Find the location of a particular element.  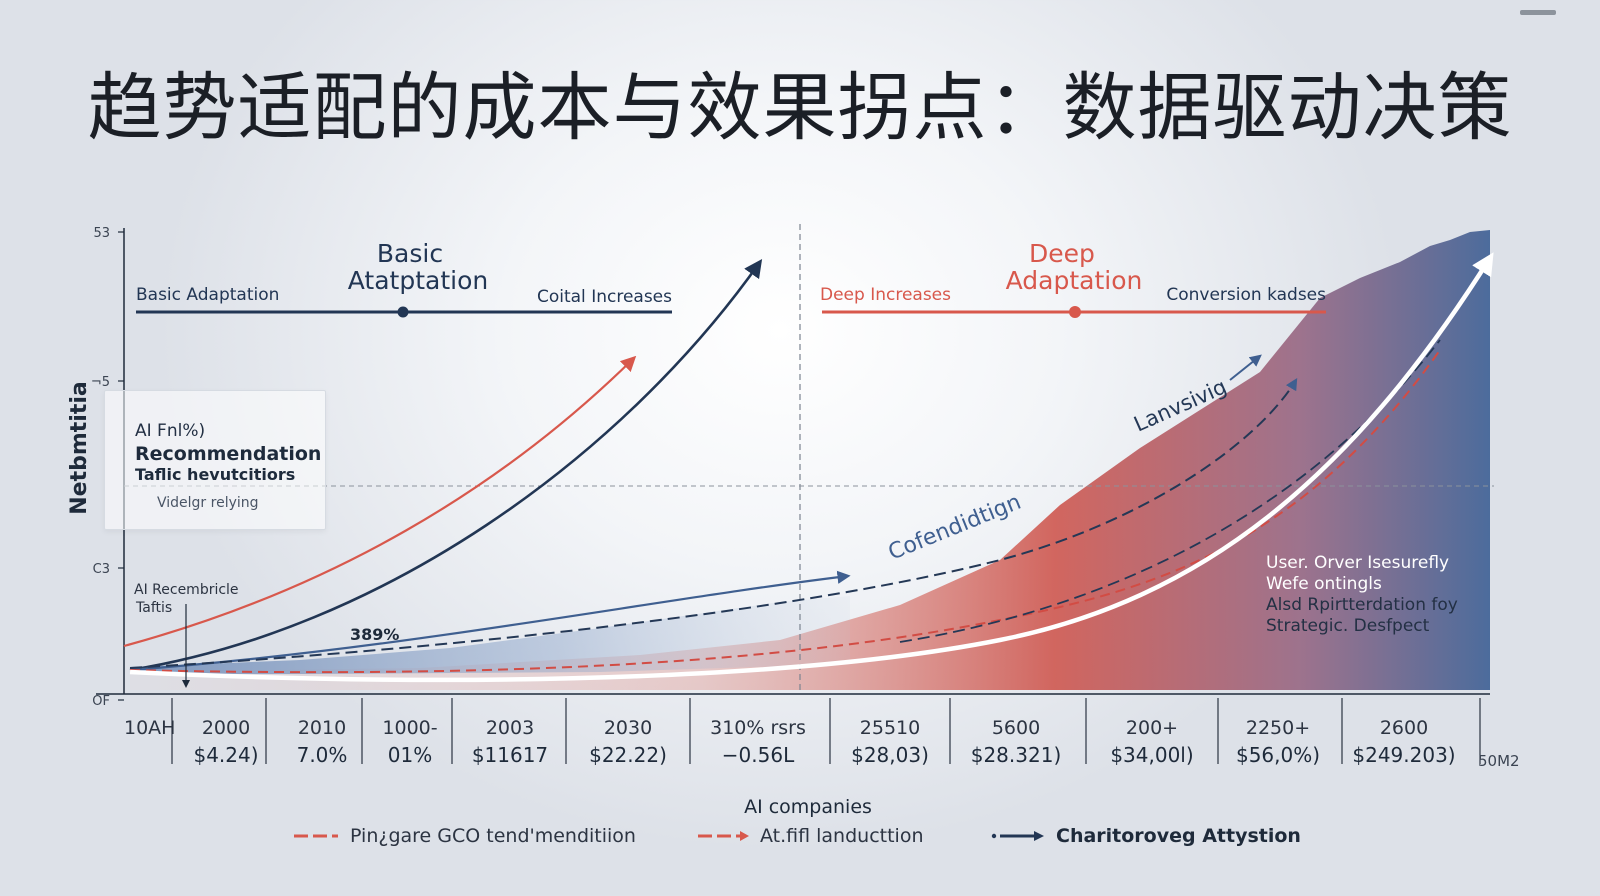

x-tick-label: 2250+ is located at coordinates (1278, 728).